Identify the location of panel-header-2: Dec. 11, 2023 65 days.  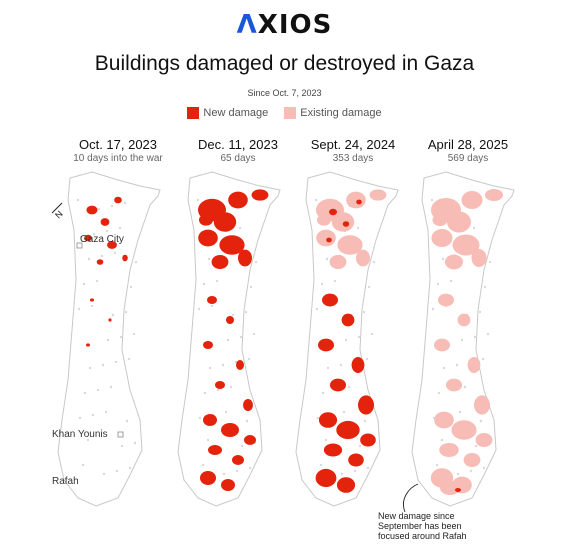
(238, 150).